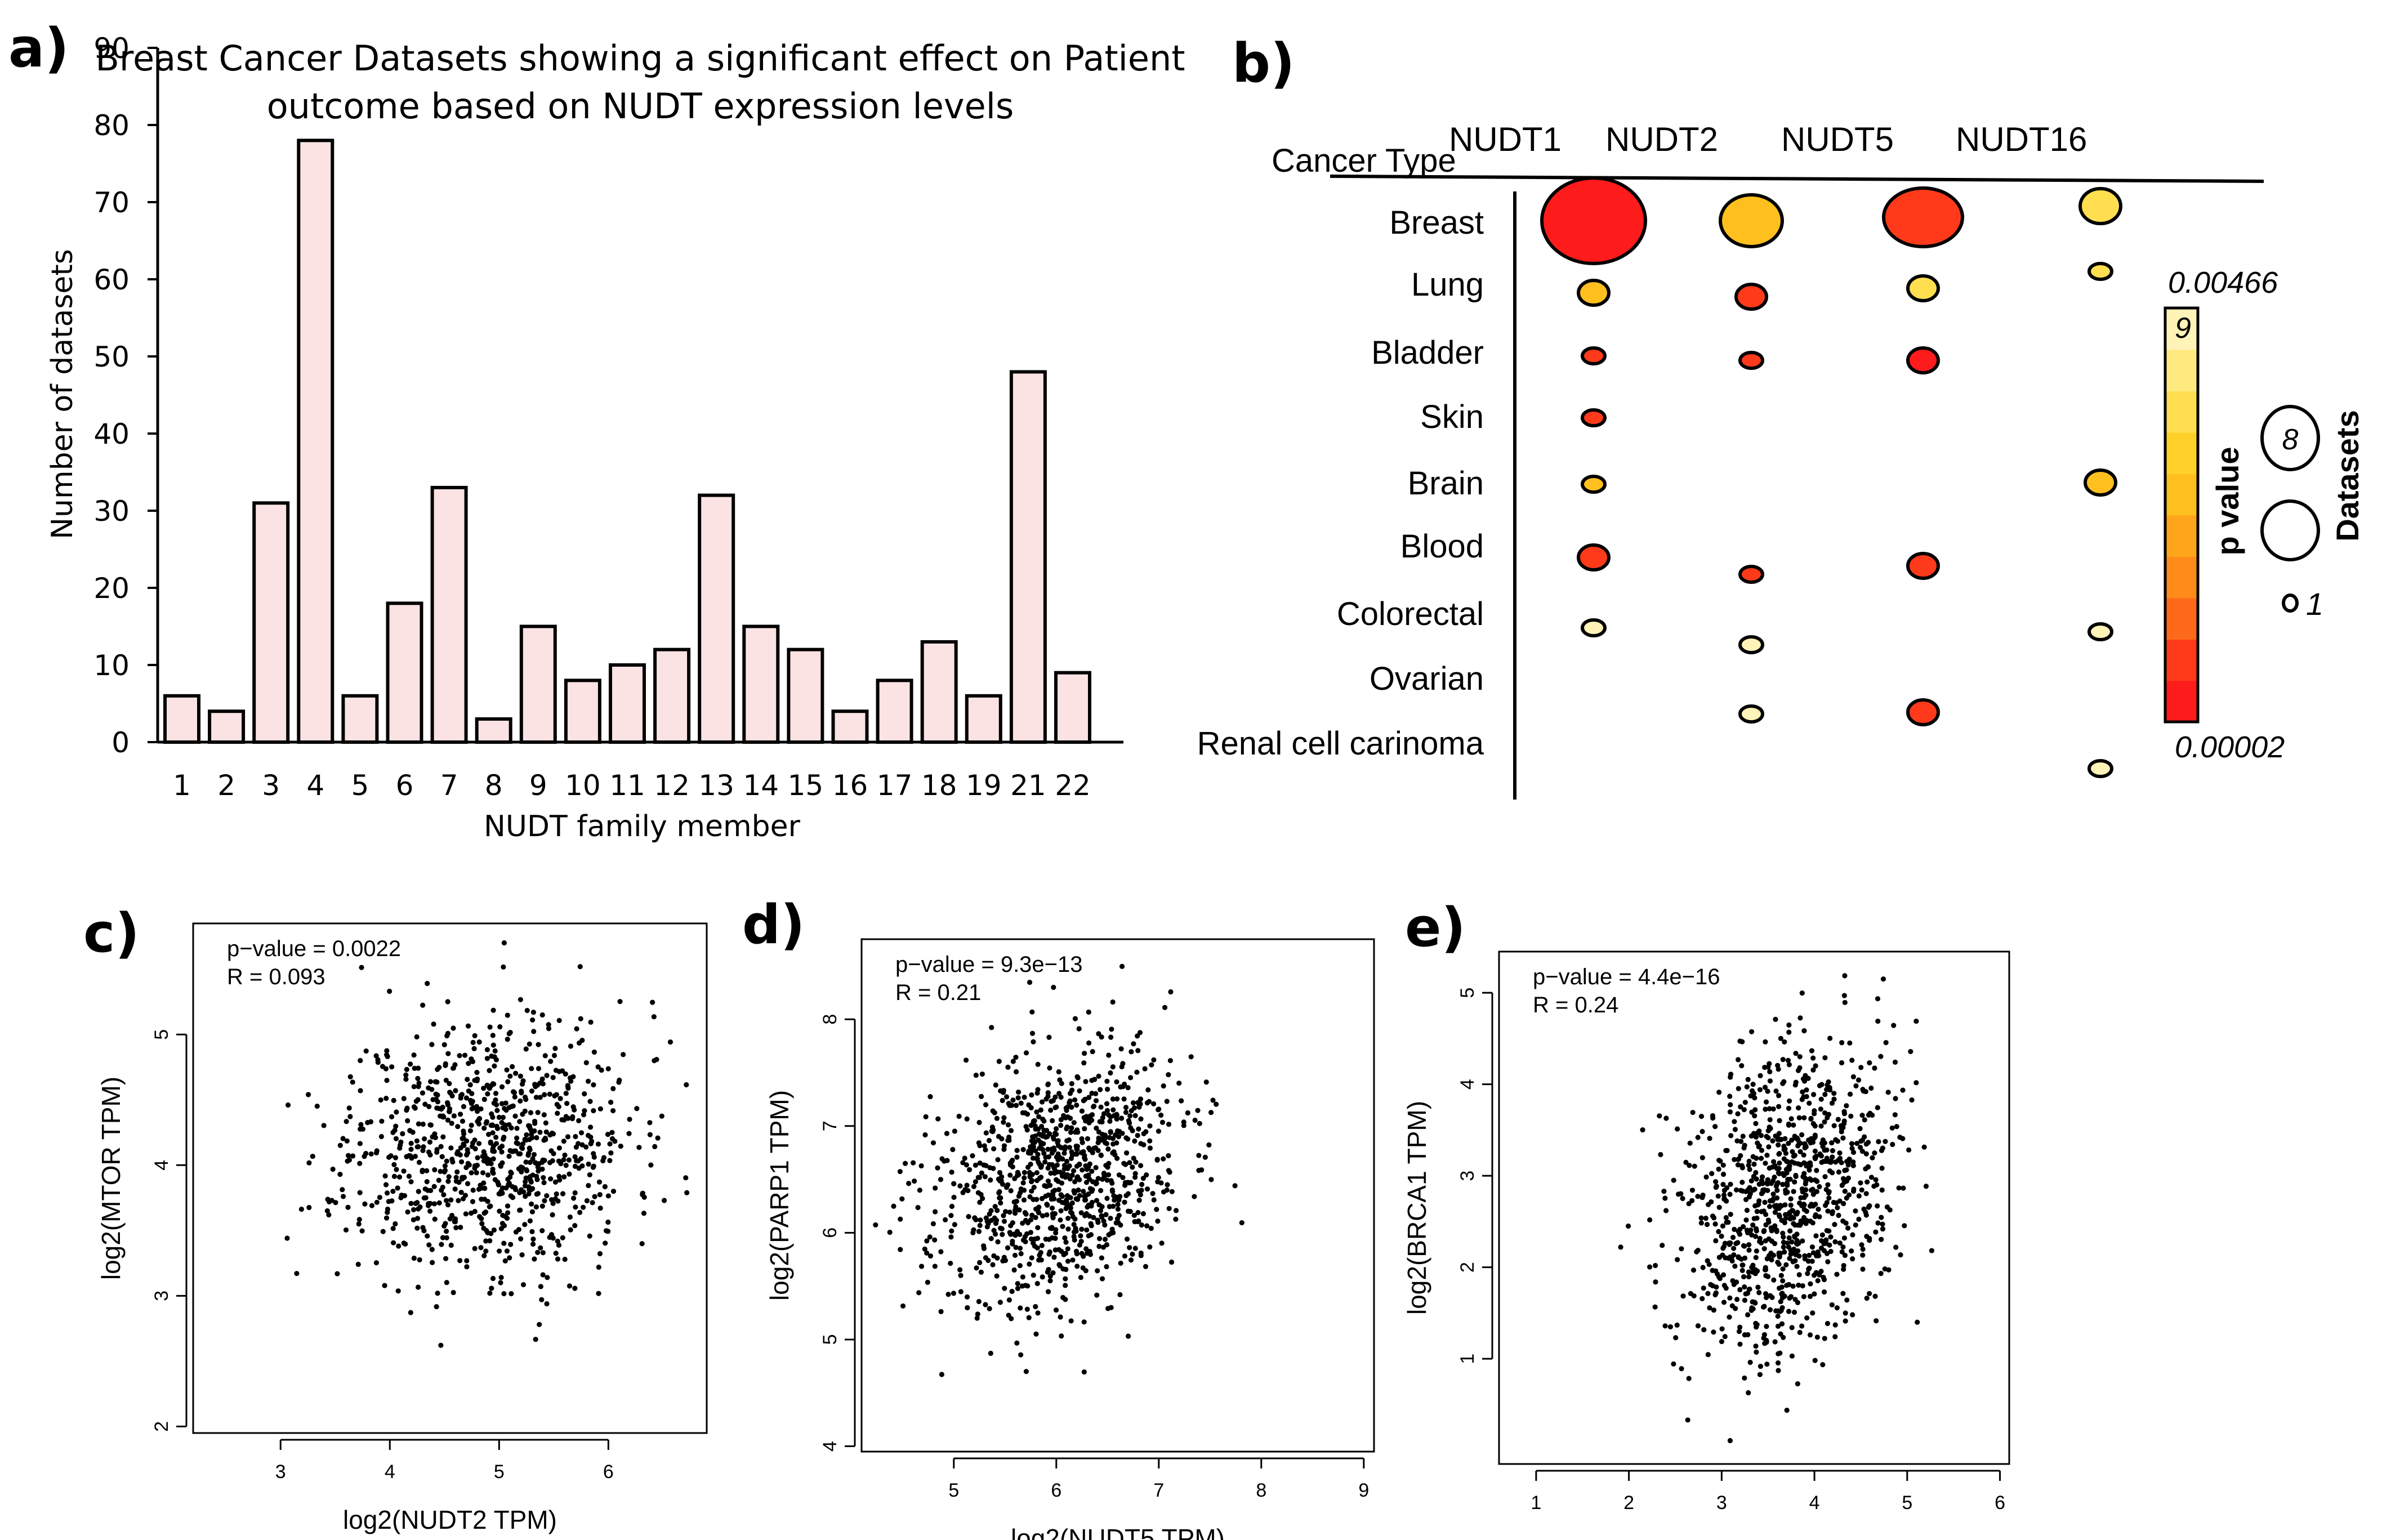  I want to click on bar-x-tick-label: 7, so click(449, 785).